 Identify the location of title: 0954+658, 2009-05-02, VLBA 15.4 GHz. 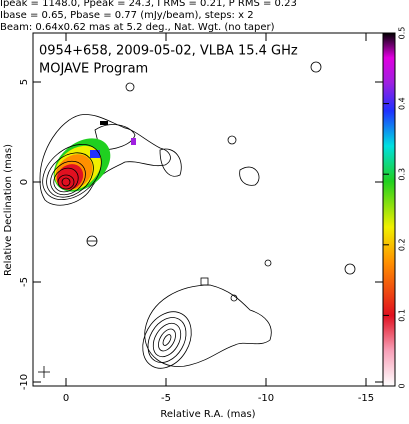
(168, 51).